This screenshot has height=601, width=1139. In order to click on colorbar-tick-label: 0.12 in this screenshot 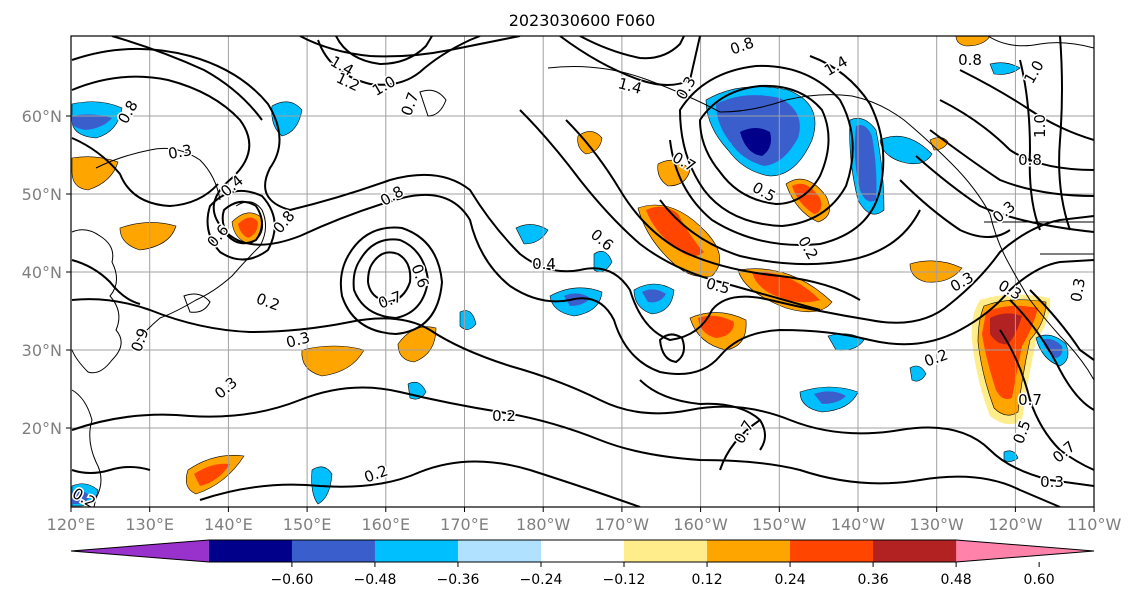, I will do `click(706, 580)`.